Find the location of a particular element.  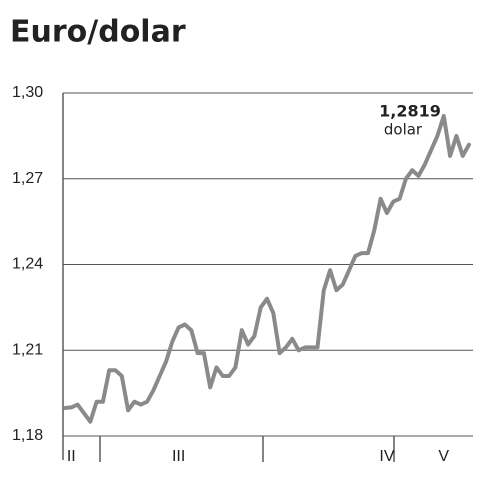

y-tick-label: 1,18 is located at coordinates (27, 435).